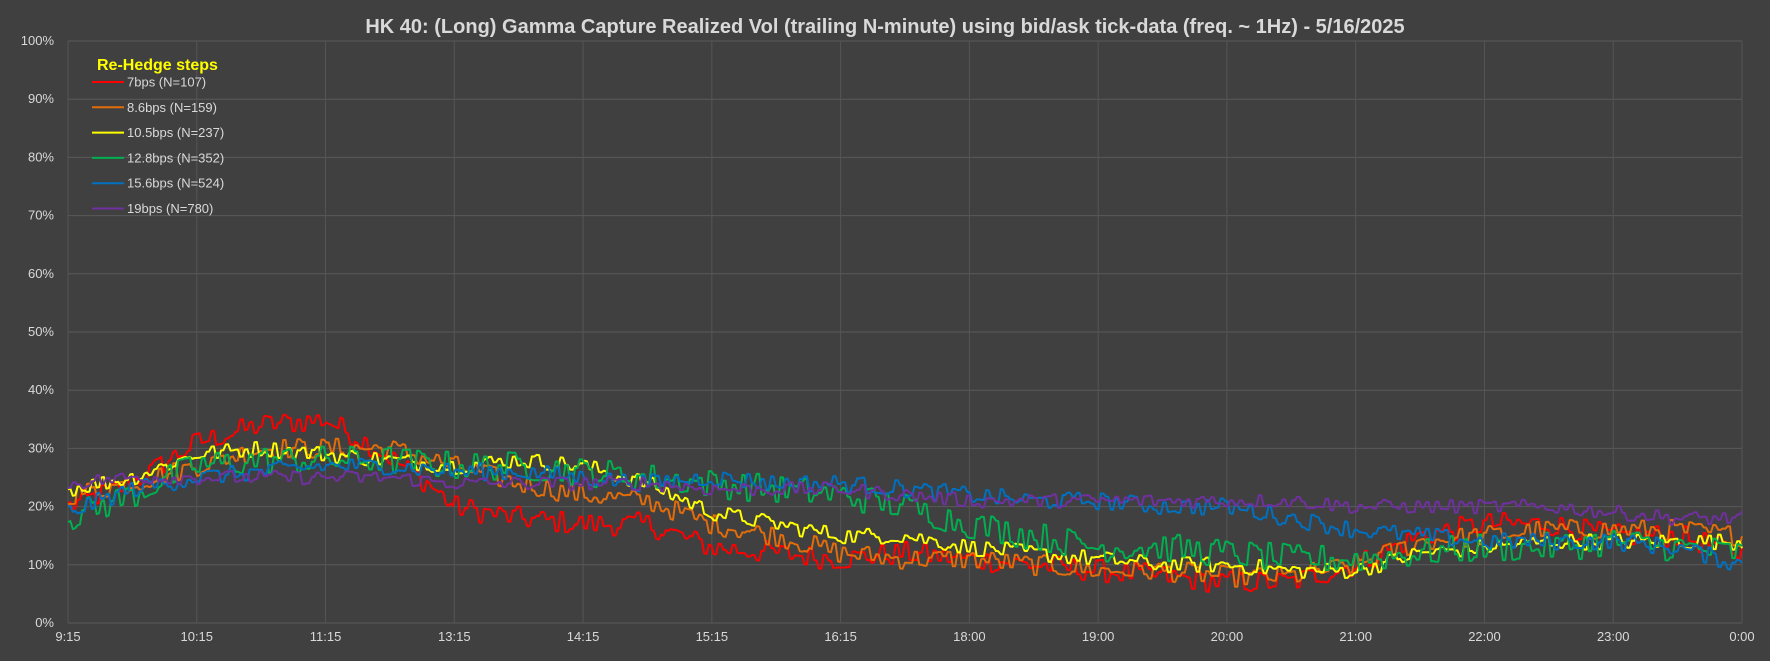 This screenshot has width=1770, height=661. What do you see at coordinates (41, 273) in the screenshot?
I see `y-tick-label: 60%` at bounding box center [41, 273].